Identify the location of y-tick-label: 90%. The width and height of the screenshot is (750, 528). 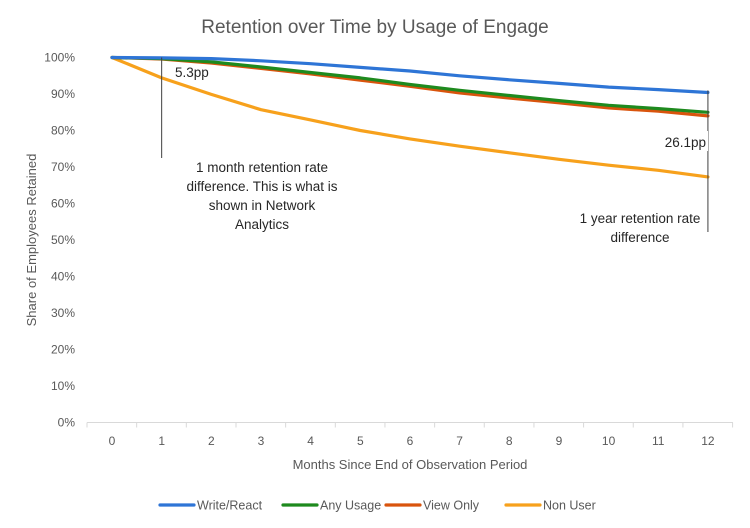
(63, 94).